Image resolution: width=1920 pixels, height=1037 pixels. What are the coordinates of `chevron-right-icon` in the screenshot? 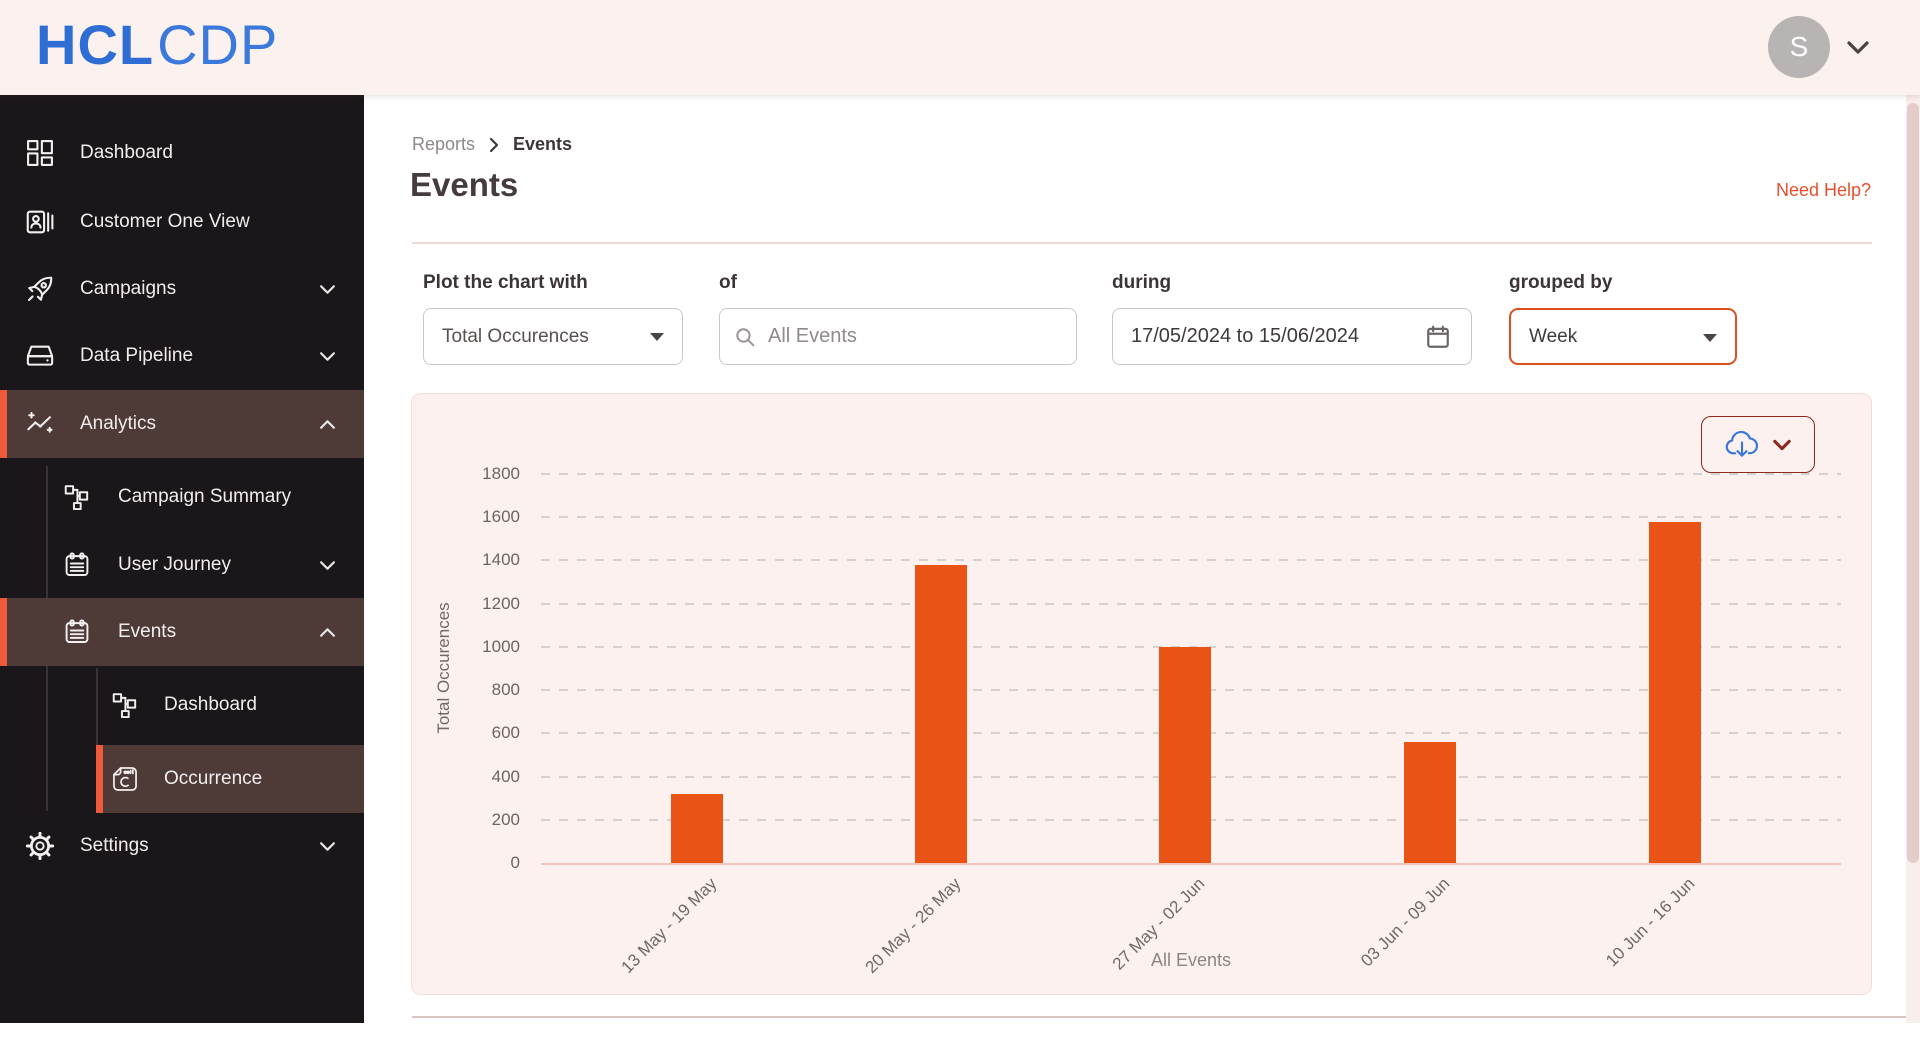 It's located at (494, 145).